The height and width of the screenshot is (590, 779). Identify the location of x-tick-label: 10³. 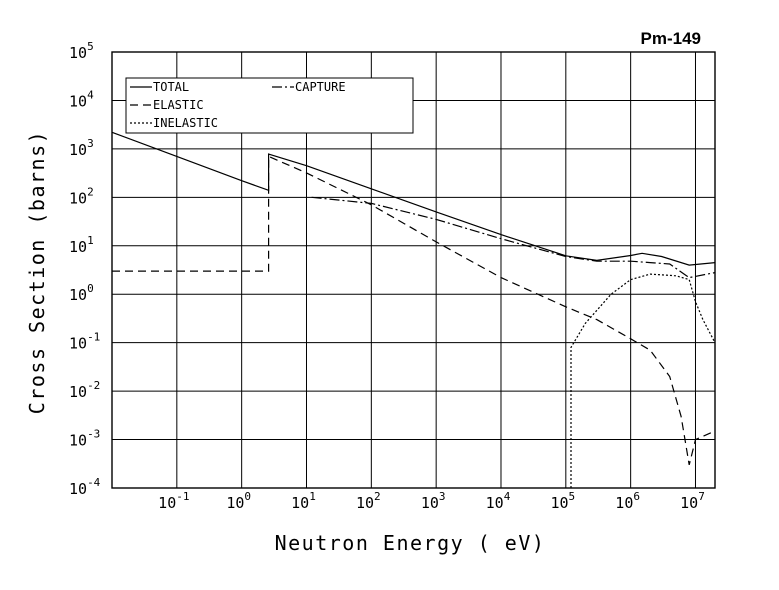
(433, 501).